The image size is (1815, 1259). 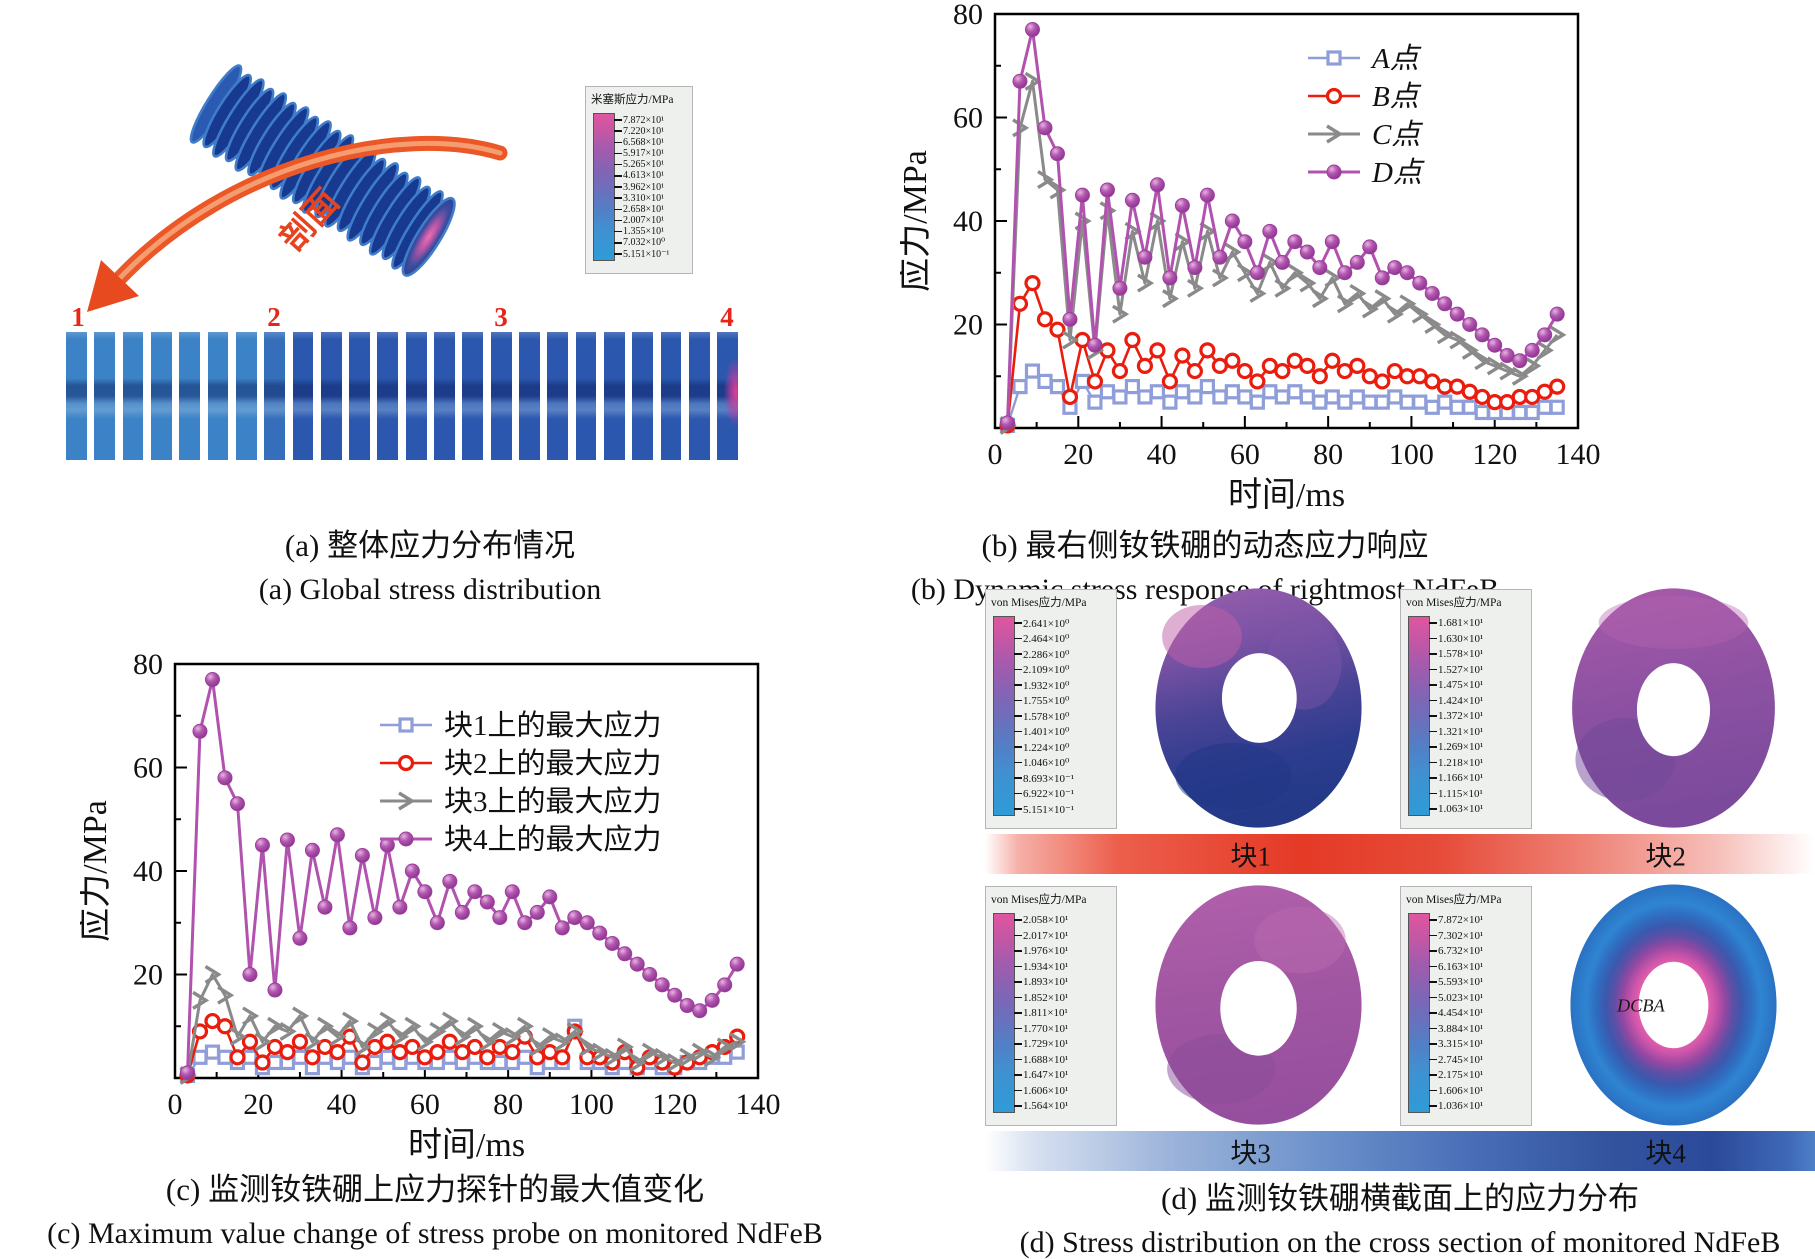 What do you see at coordinates (1397, 135) in the screenshot?
I see `legend-entry-label: C点` at bounding box center [1397, 135].